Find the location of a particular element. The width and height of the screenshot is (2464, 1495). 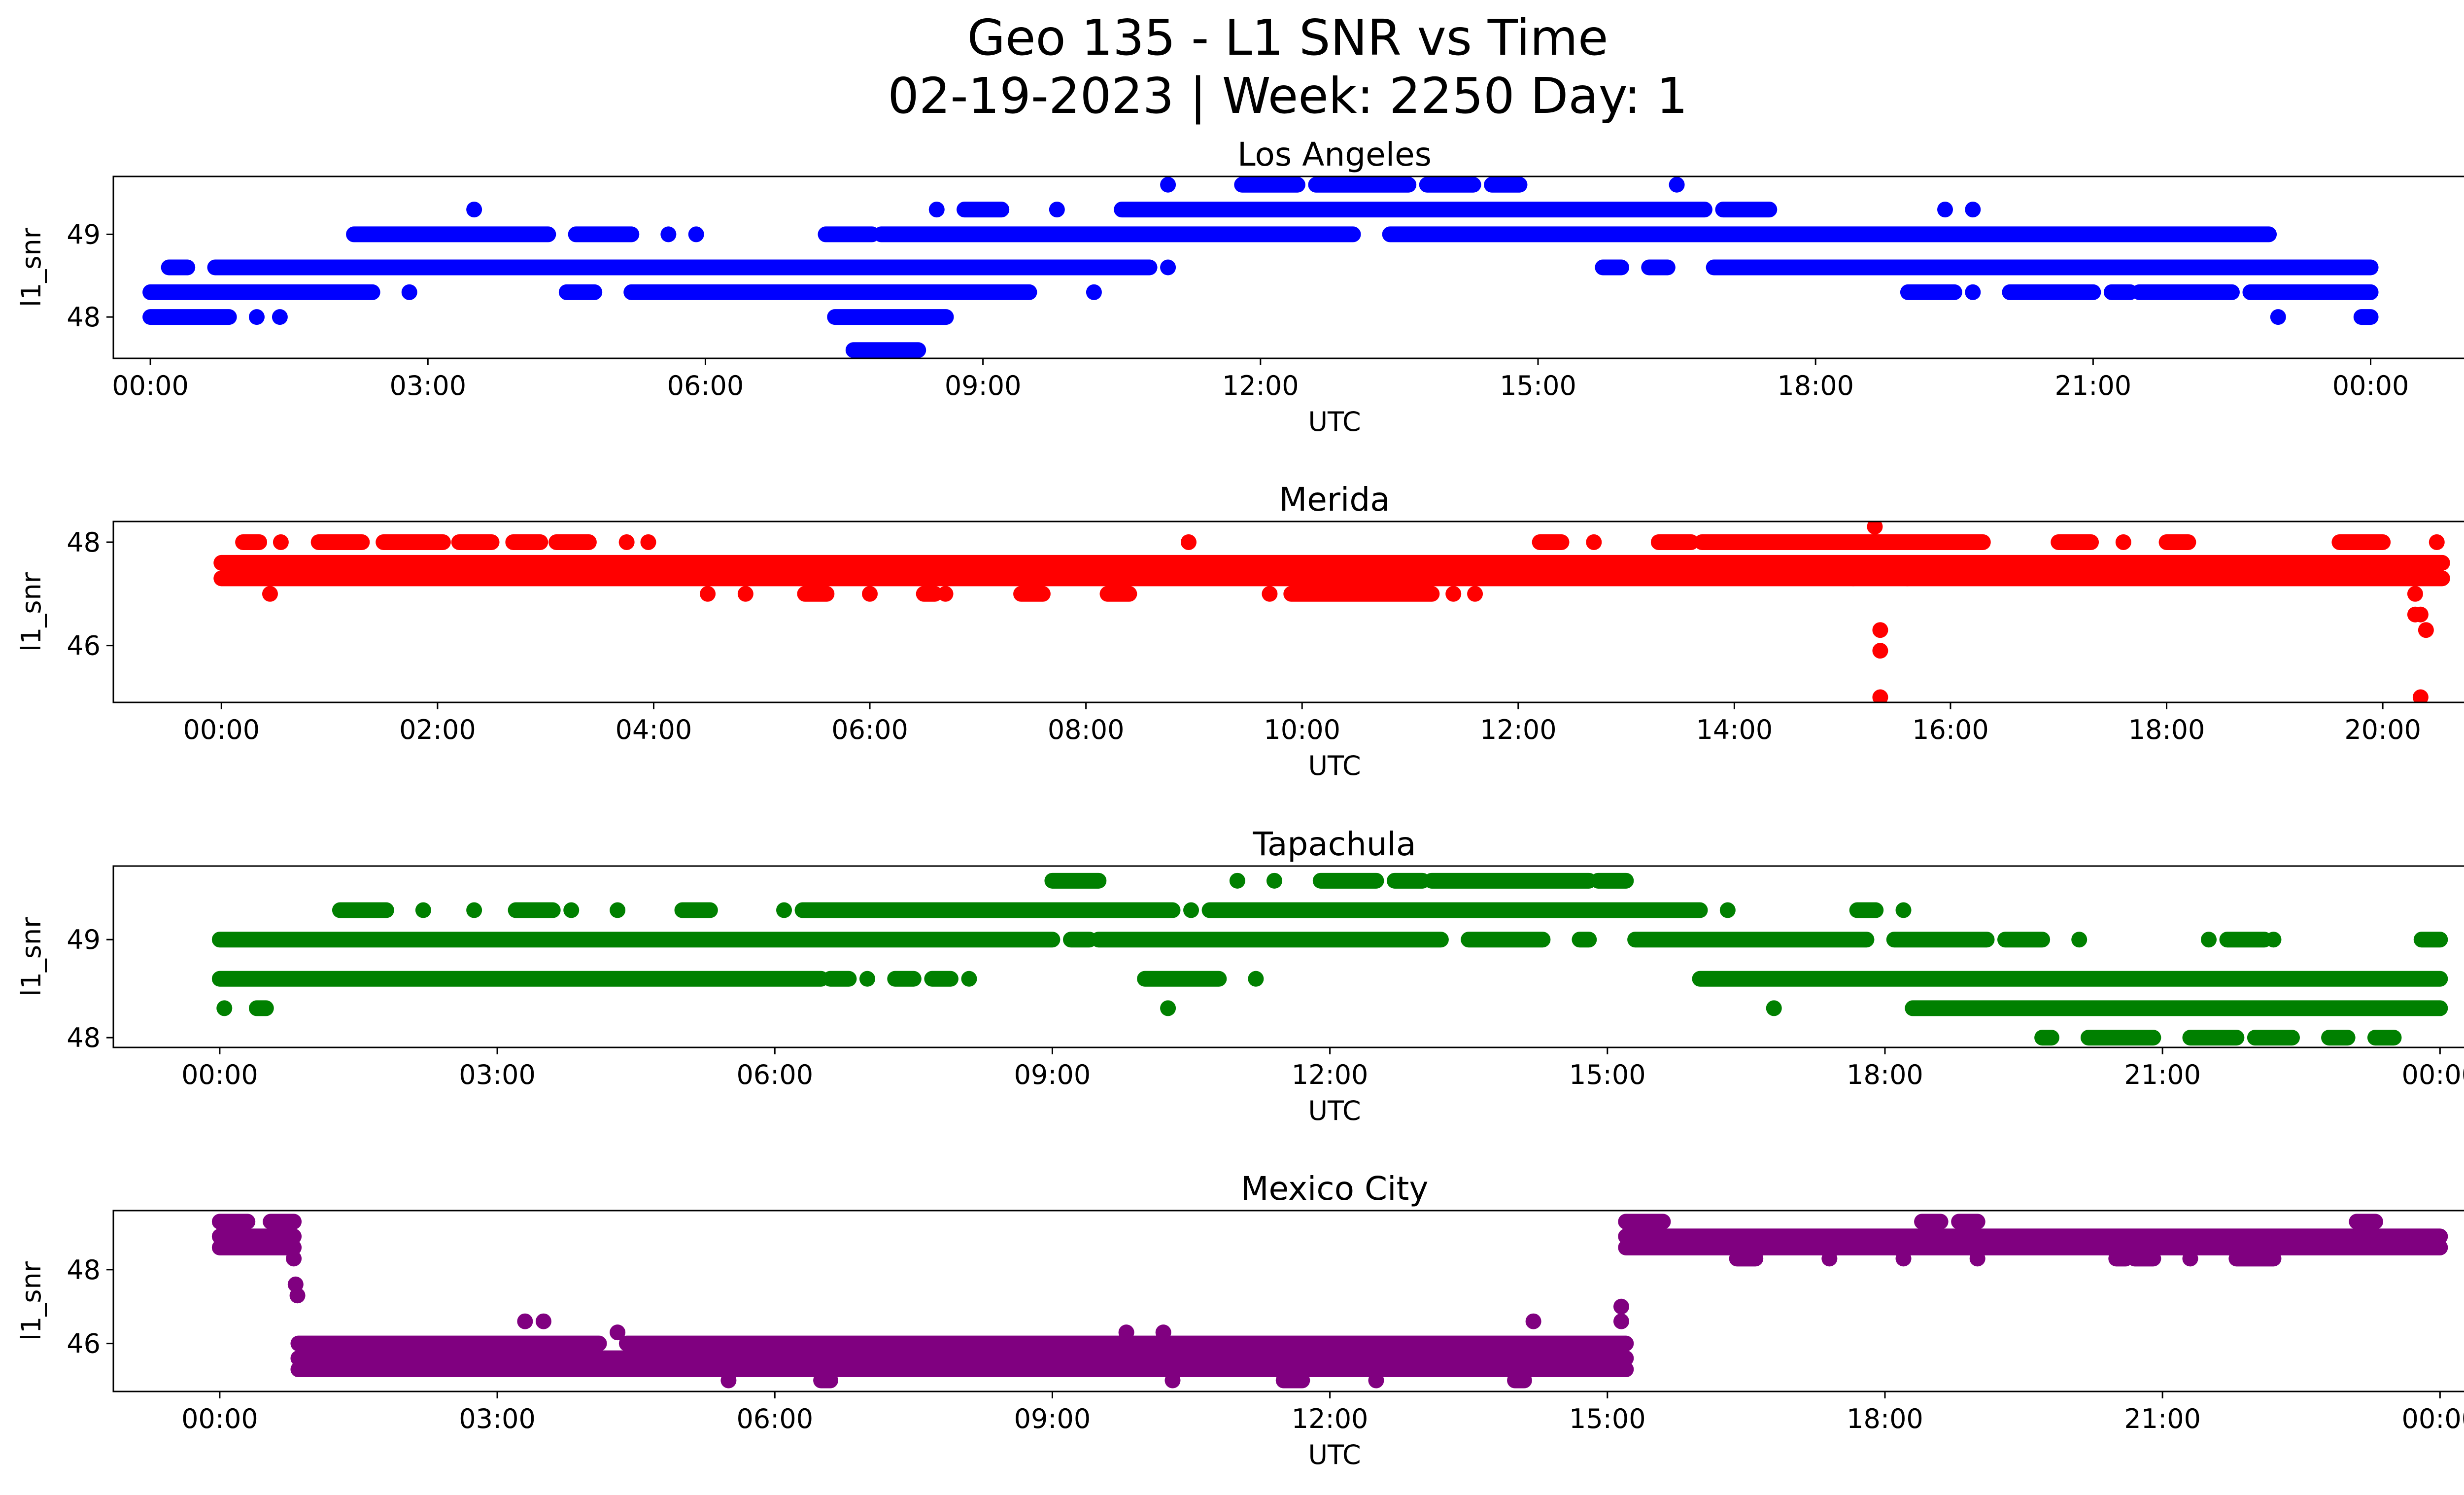

x-tick-label: 02:00 is located at coordinates (437, 729).